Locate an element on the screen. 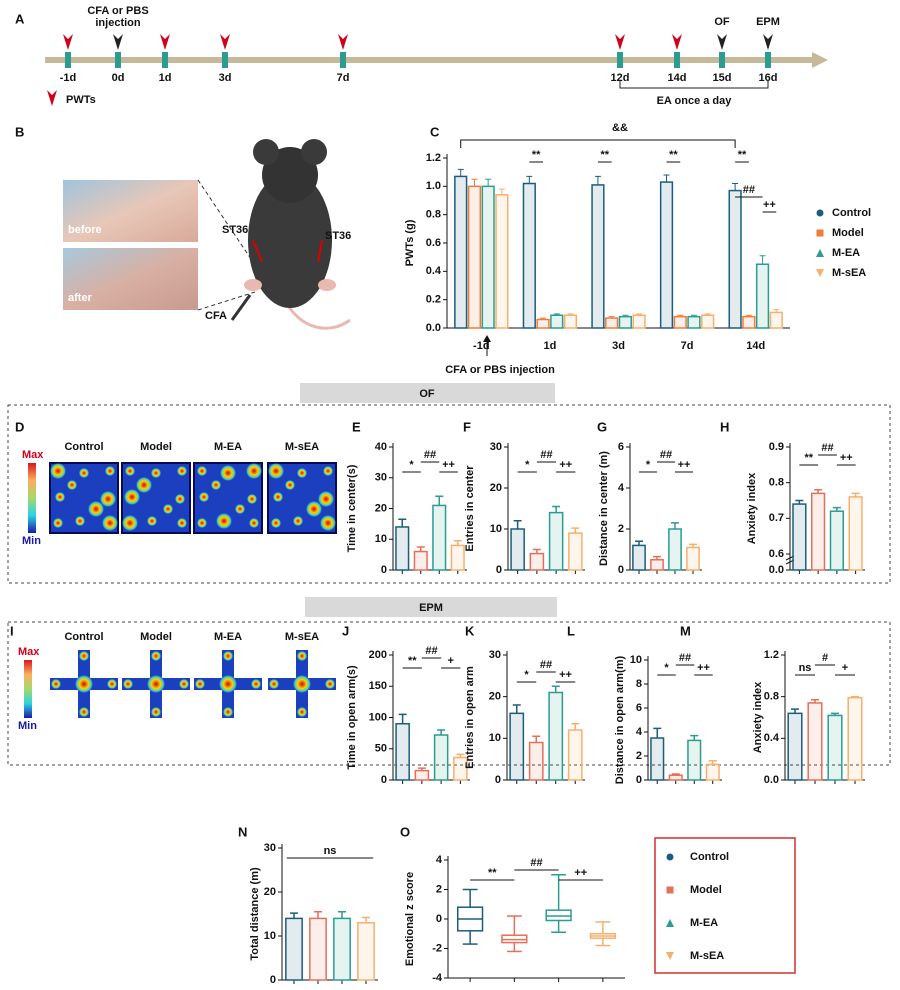 The height and width of the screenshot is (990, 900). y-tick-label: 0.4 is located at coordinates (772, 738).